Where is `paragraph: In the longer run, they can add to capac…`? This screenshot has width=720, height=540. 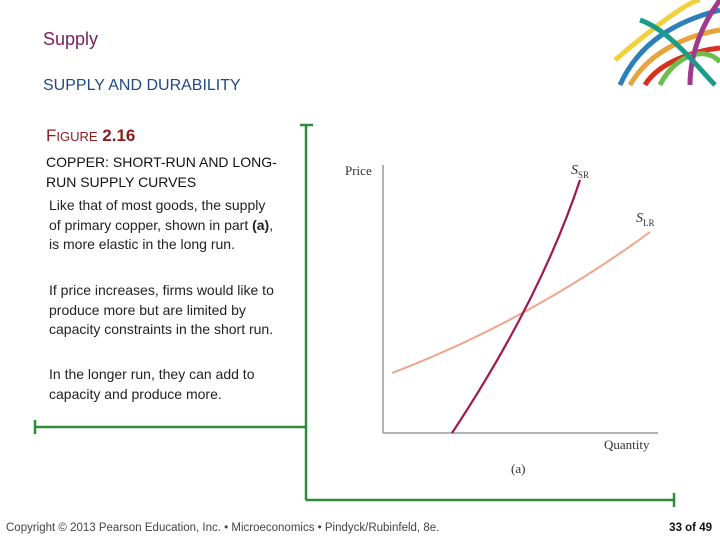
paragraph: In the longer run, they can add to capac… is located at coordinates (152, 384).